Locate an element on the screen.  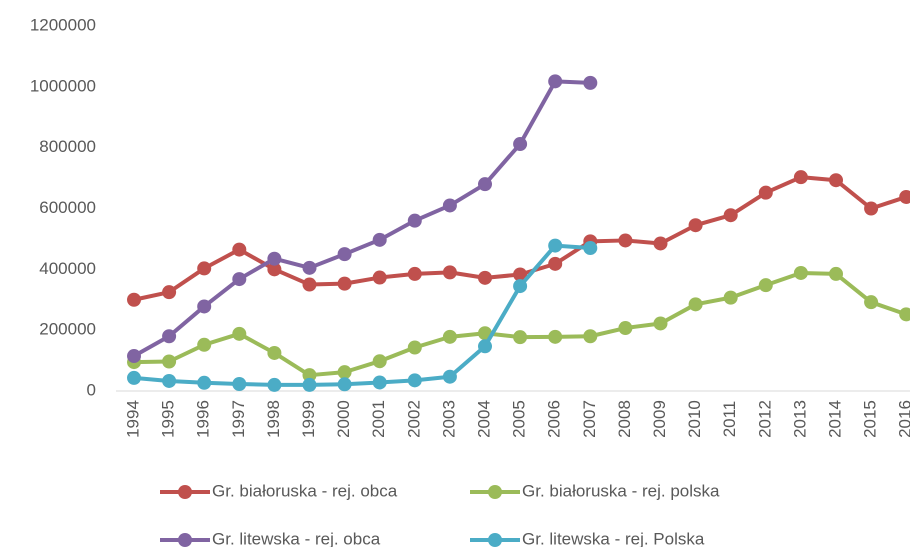
legend-label: Gr. białoruska - rej. obca is located at coordinates (305, 490).